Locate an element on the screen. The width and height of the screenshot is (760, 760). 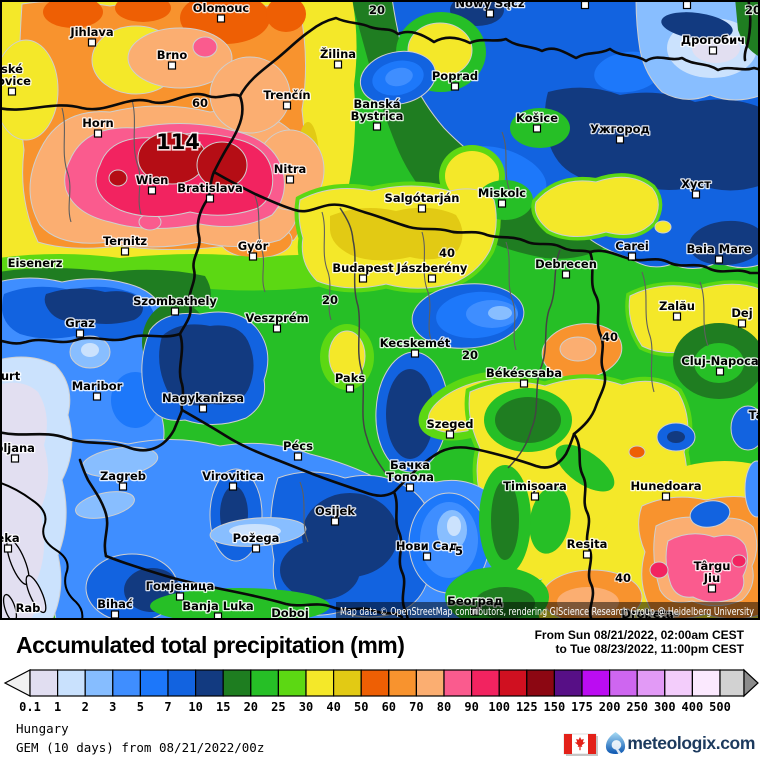
city-label: eka is located at coordinates (10, 541).